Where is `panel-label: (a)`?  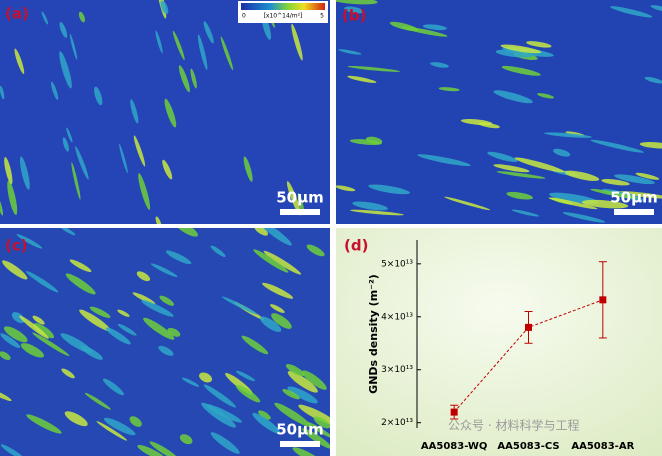 panel-label: (a) is located at coordinates (17, 14).